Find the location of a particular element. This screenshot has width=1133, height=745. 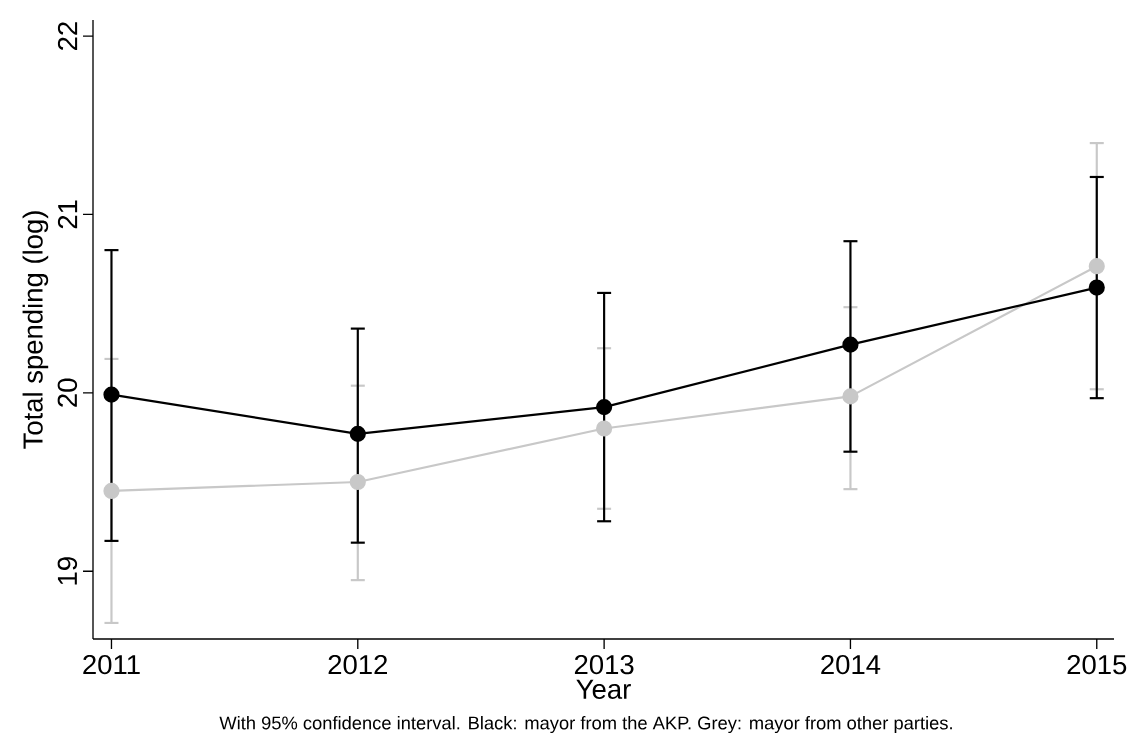

x-tick-label: 2012 is located at coordinates (357, 664).